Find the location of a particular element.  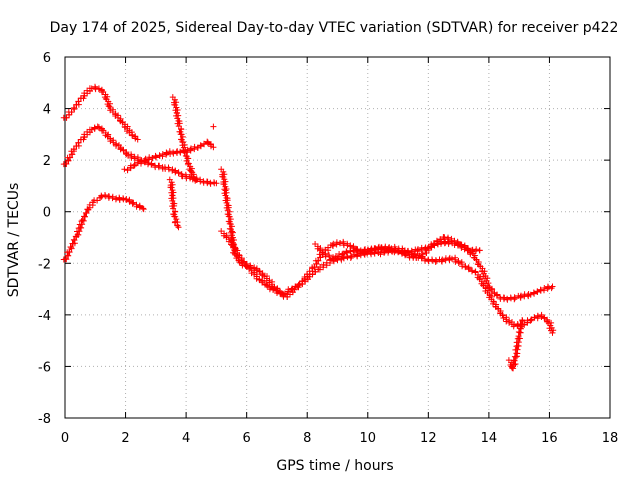

y-tick-label: 0 is located at coordinates (47, 213).